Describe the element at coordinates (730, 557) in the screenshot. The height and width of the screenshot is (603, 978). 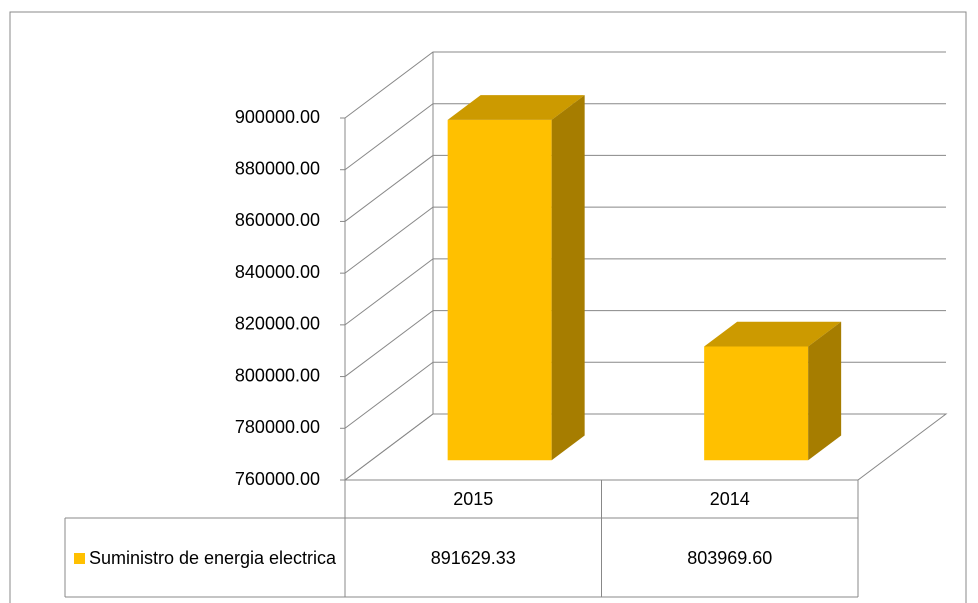
I see `table-value: 803969.60` at that location.